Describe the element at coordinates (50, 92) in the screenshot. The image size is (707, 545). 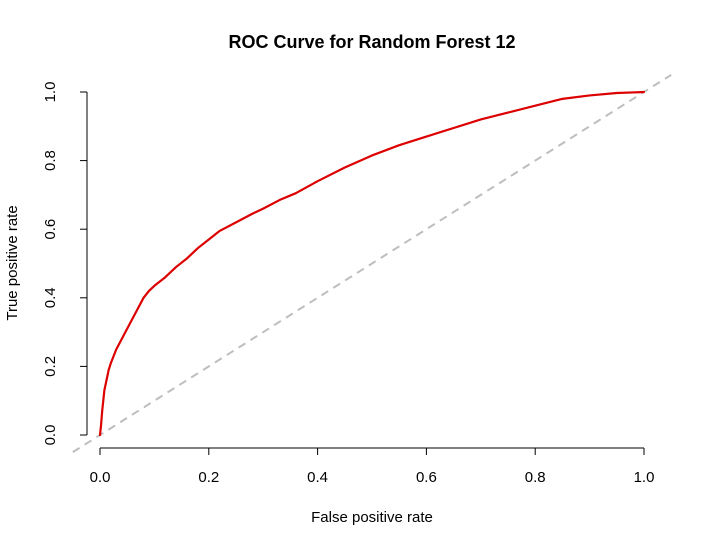
I see `y-tick-label: 1.0` at that location.